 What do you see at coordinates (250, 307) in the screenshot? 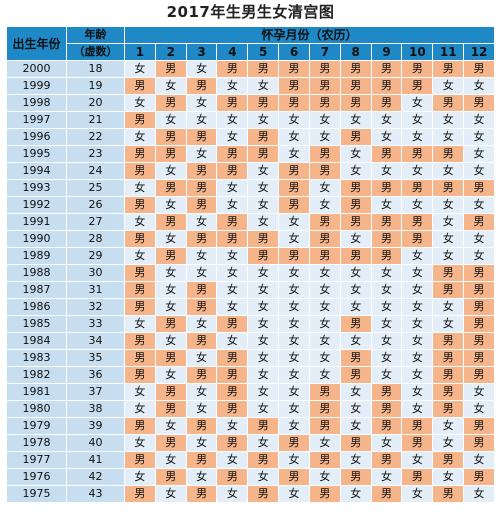
I see `table-row: 1986 32 男女男女女女女女女女女男` at bounding box center [250, 307].